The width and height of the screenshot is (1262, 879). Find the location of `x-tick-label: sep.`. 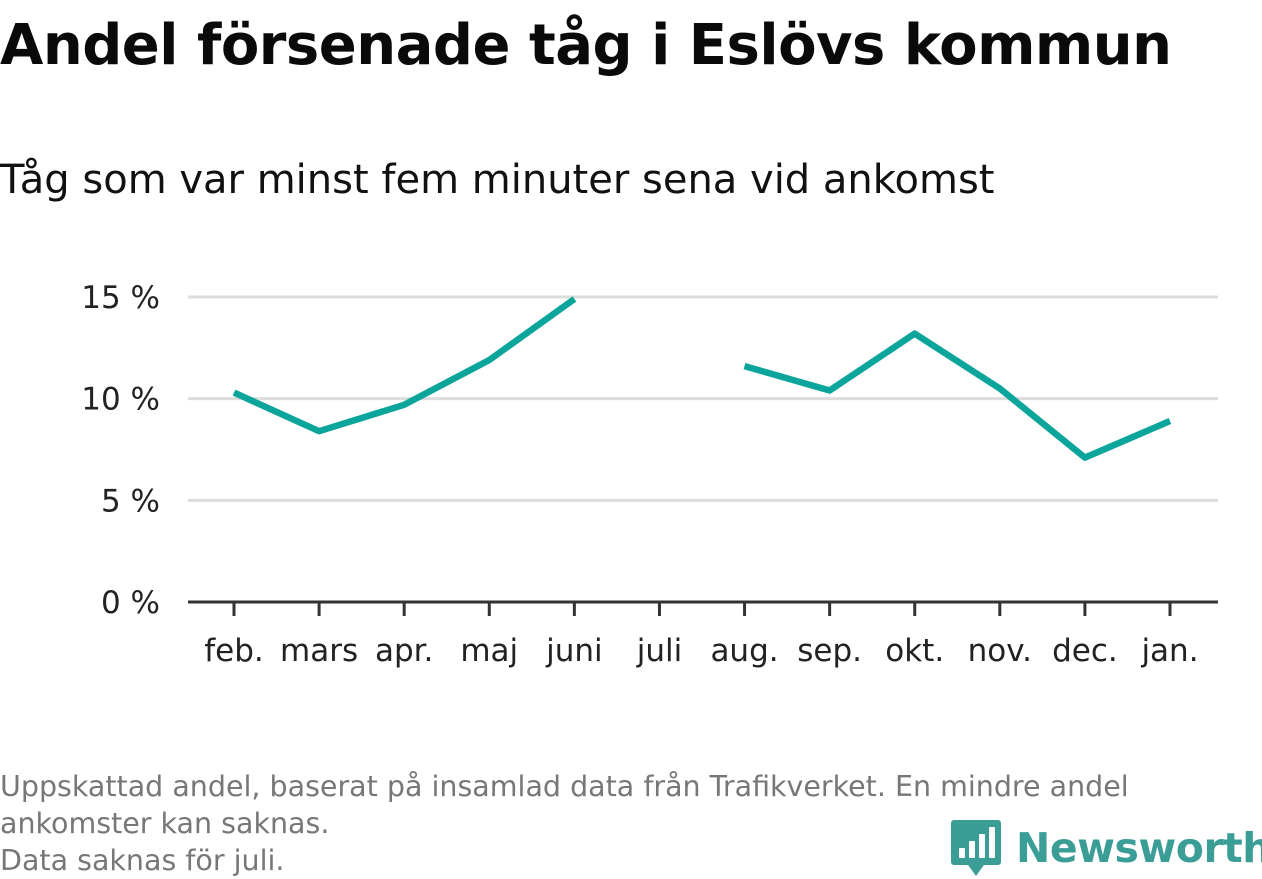

x-tick-label: sep. is located at coordinates (829, 651).